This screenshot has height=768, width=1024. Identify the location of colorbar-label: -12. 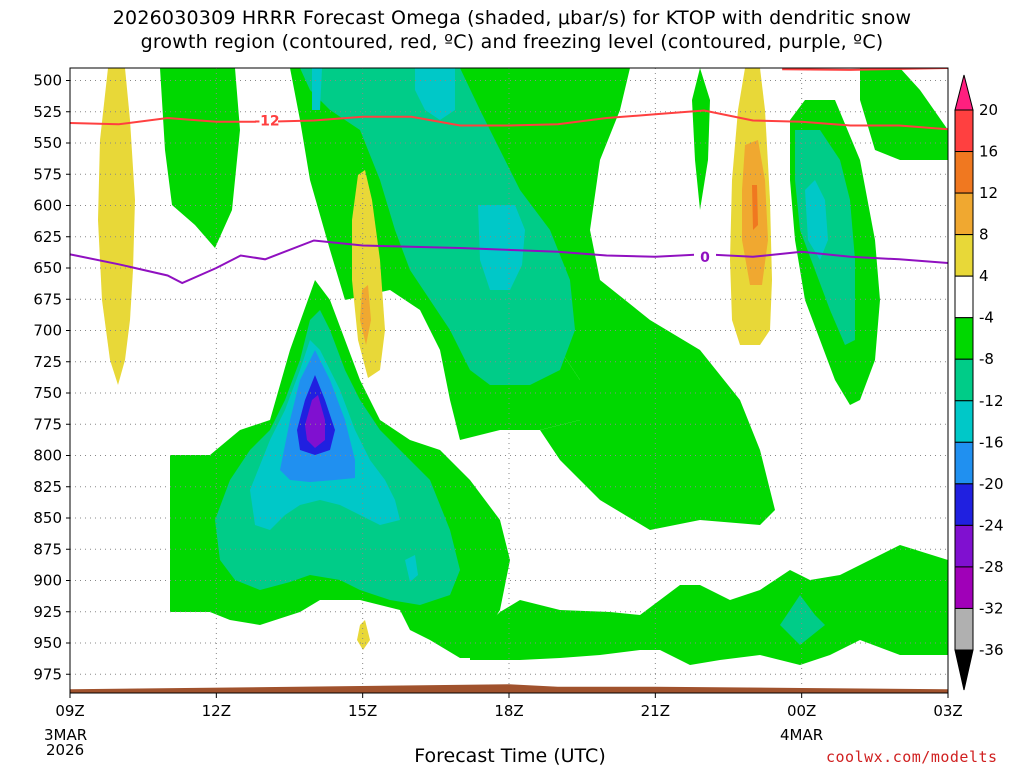
(991, 401).